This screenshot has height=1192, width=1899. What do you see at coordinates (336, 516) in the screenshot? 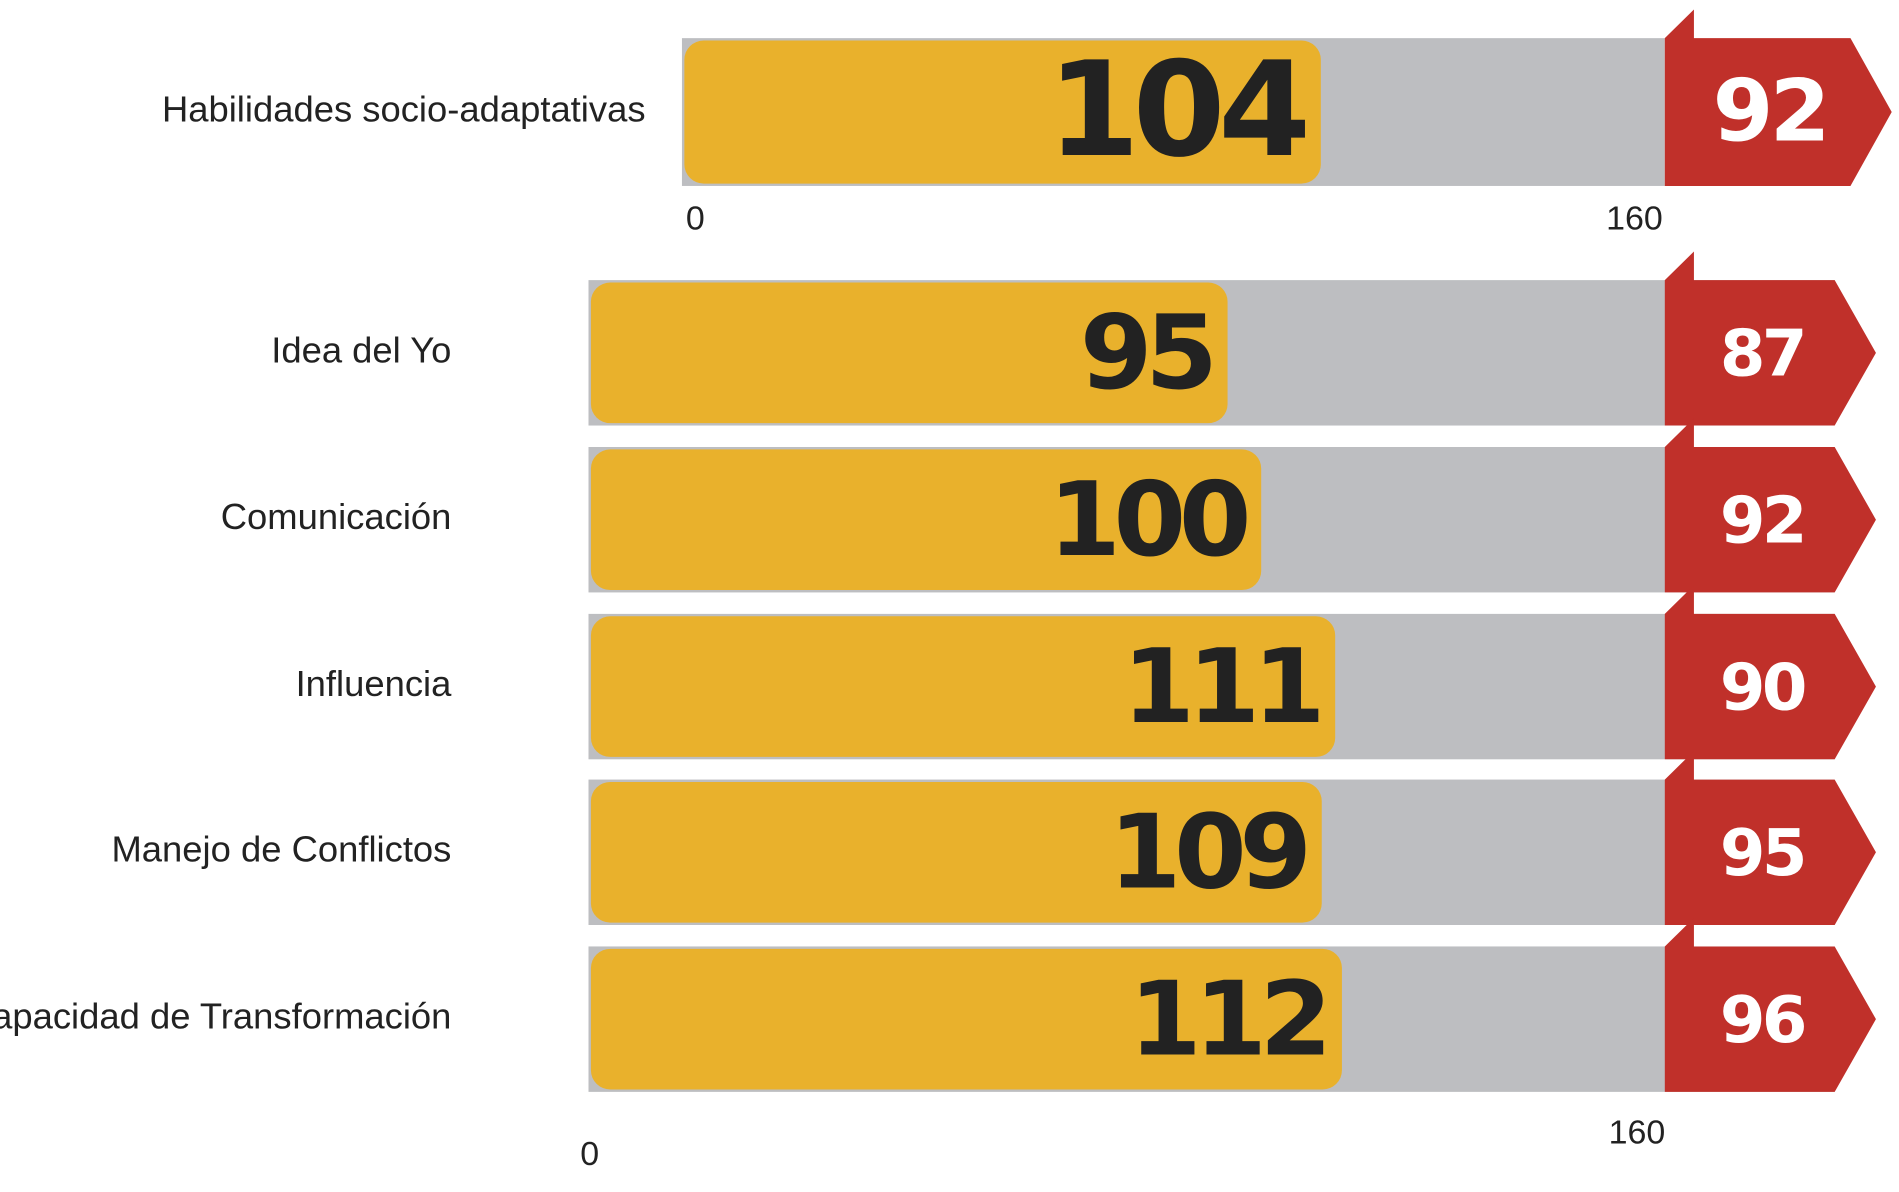
I see `category-label: Comunicación` at bounding box center [336, 516].